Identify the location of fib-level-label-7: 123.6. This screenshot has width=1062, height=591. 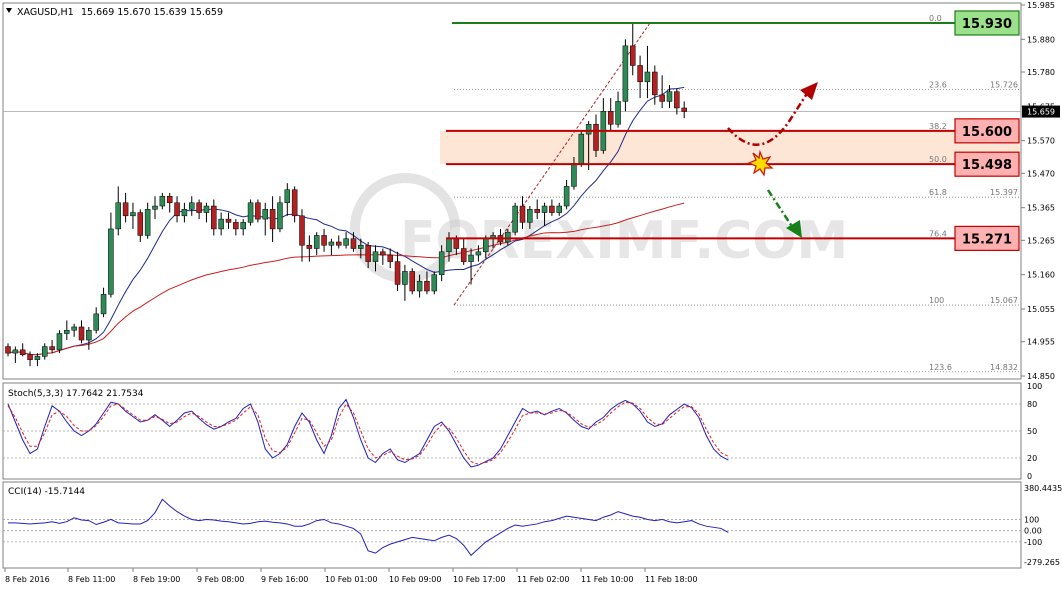
(940, 367).